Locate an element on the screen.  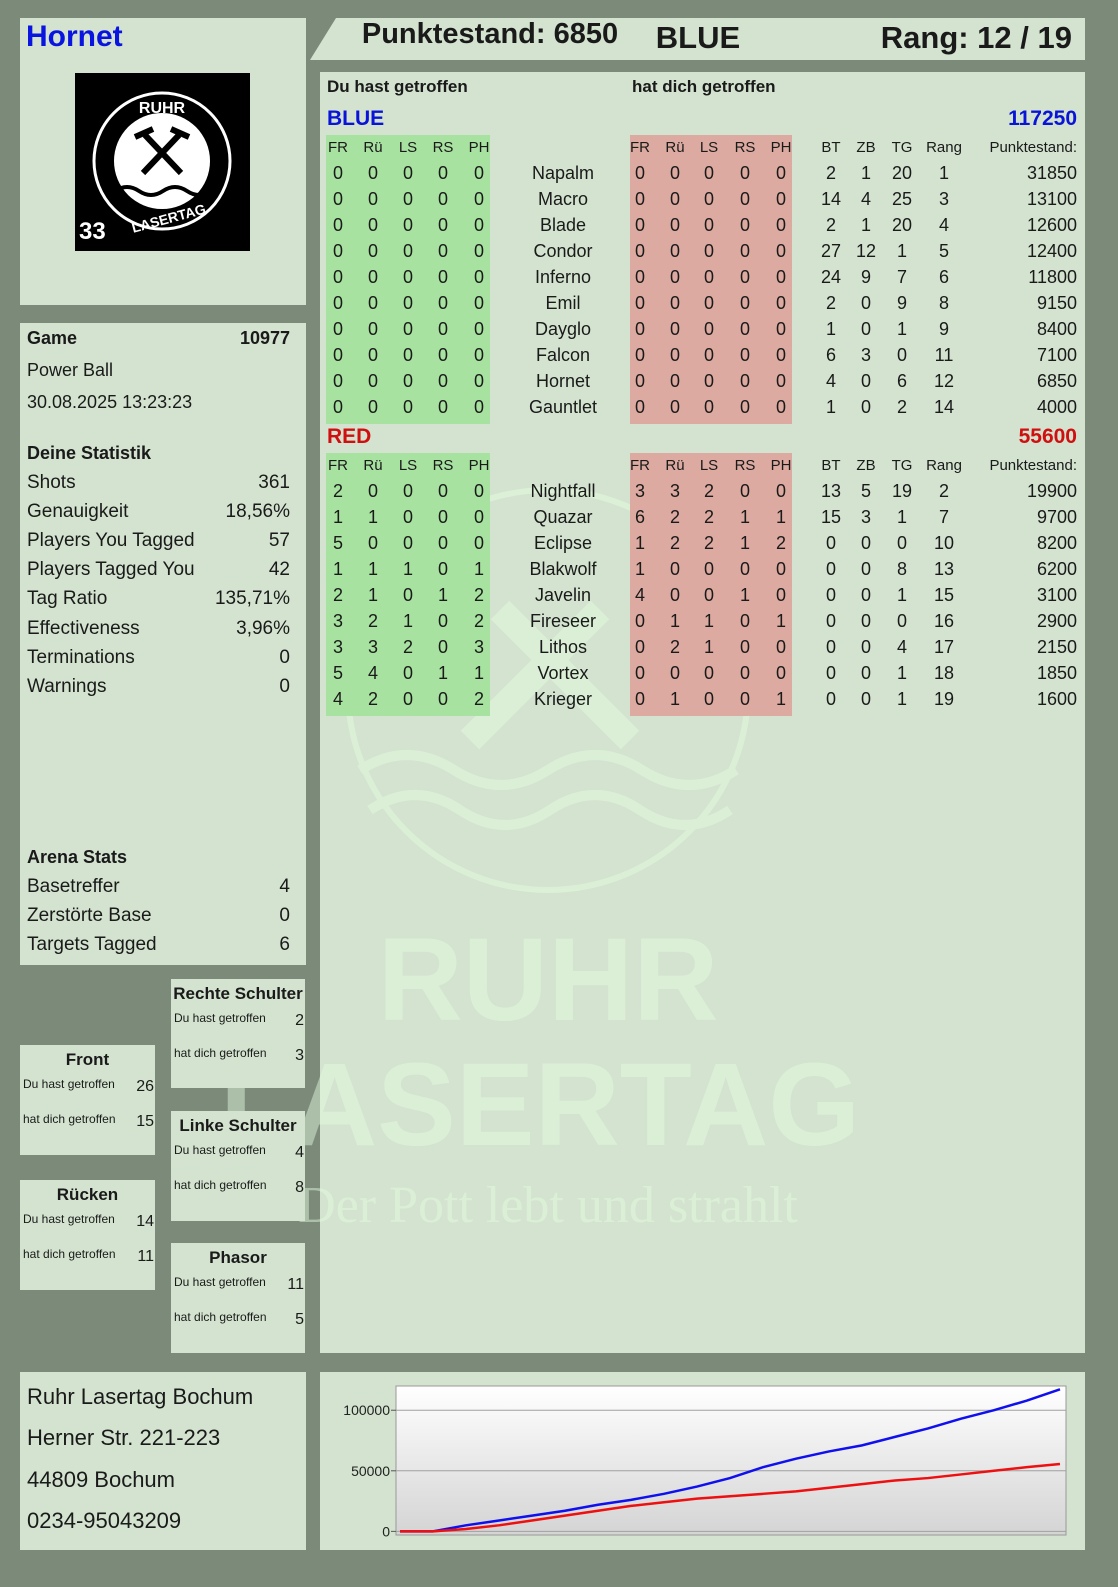
stat-cell: 4 is located at coordinates (830, 381).